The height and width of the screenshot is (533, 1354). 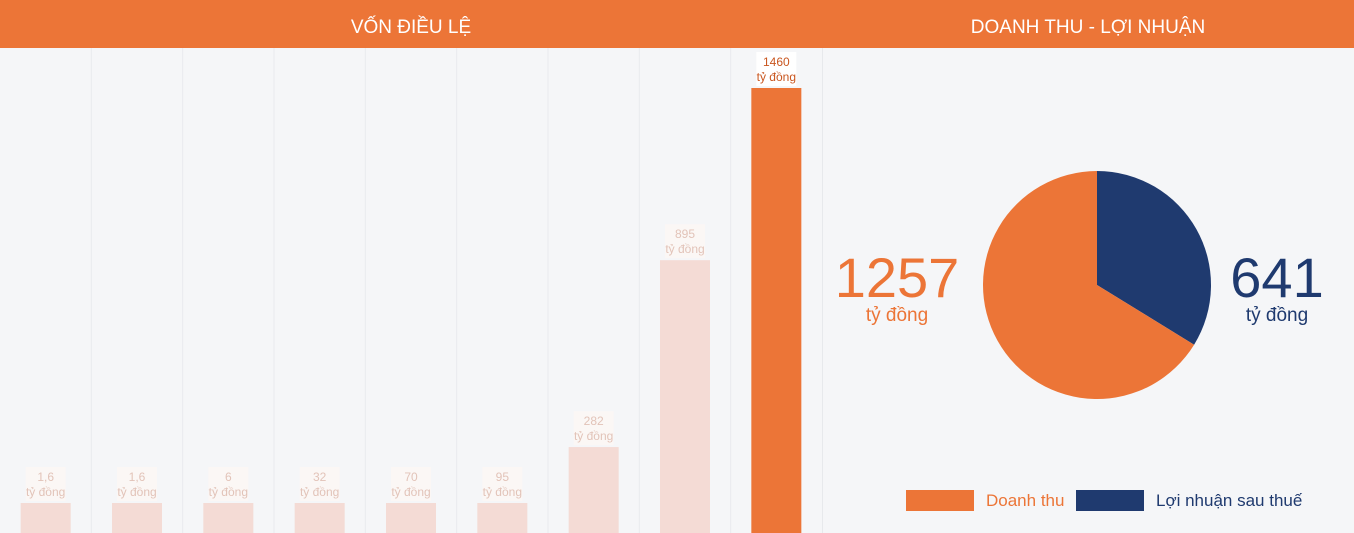 What do you see at coordinates (1110, 500) in the screenshot?
I see `legend-swatch-profit` at bounding box center [1110, 500].